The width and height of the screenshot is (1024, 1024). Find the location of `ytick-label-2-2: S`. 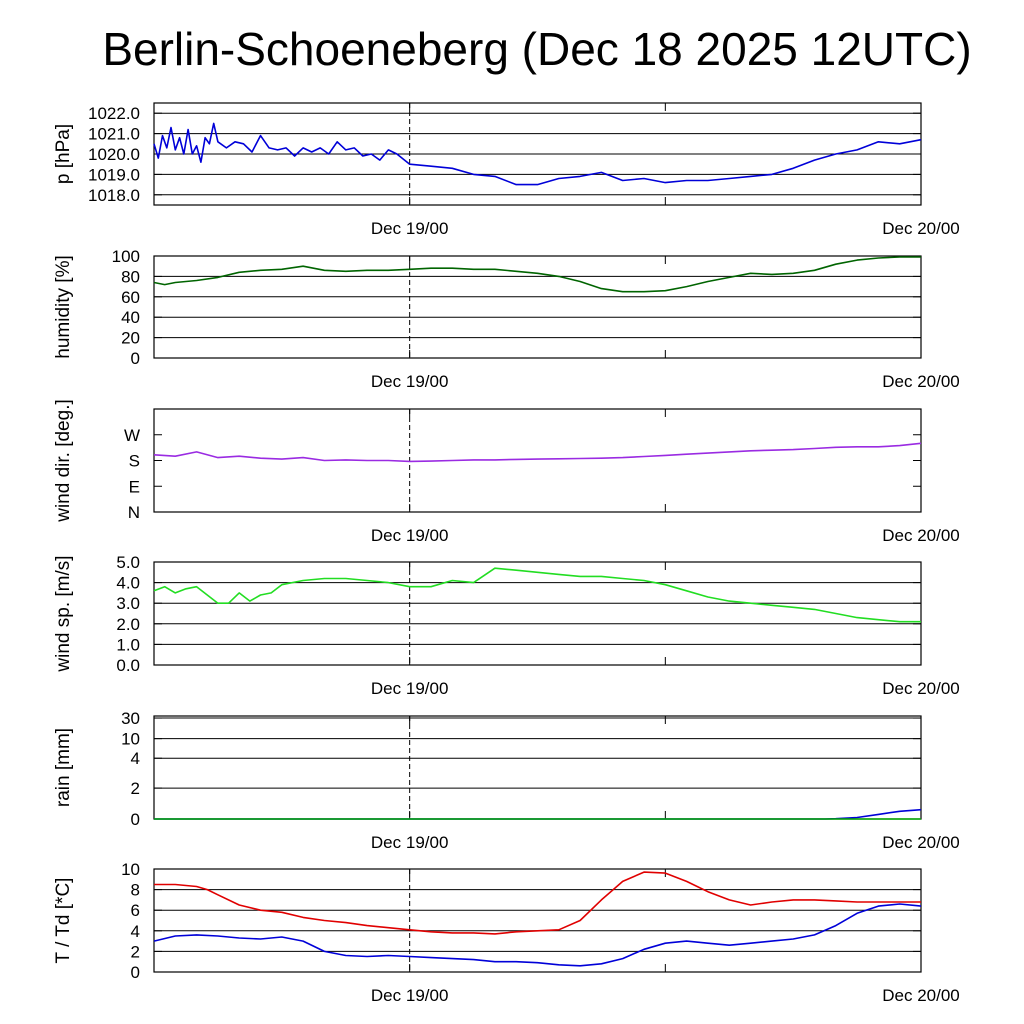

ytick-label-2-2: S is located at coordinates (134, 461).